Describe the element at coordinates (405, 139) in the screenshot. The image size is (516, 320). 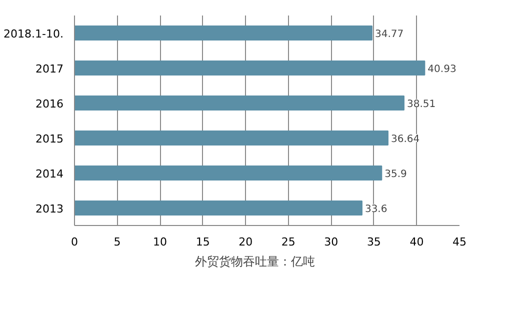
I see `data-label: 36.64` at that location.